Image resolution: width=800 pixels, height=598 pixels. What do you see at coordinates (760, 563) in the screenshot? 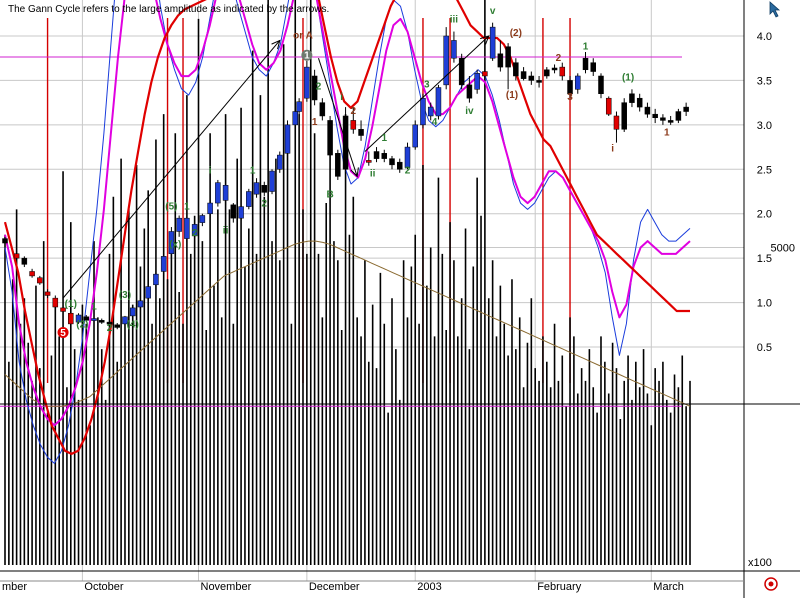
I see `volume-unit-label: x100` at bounding box center [760, 563].